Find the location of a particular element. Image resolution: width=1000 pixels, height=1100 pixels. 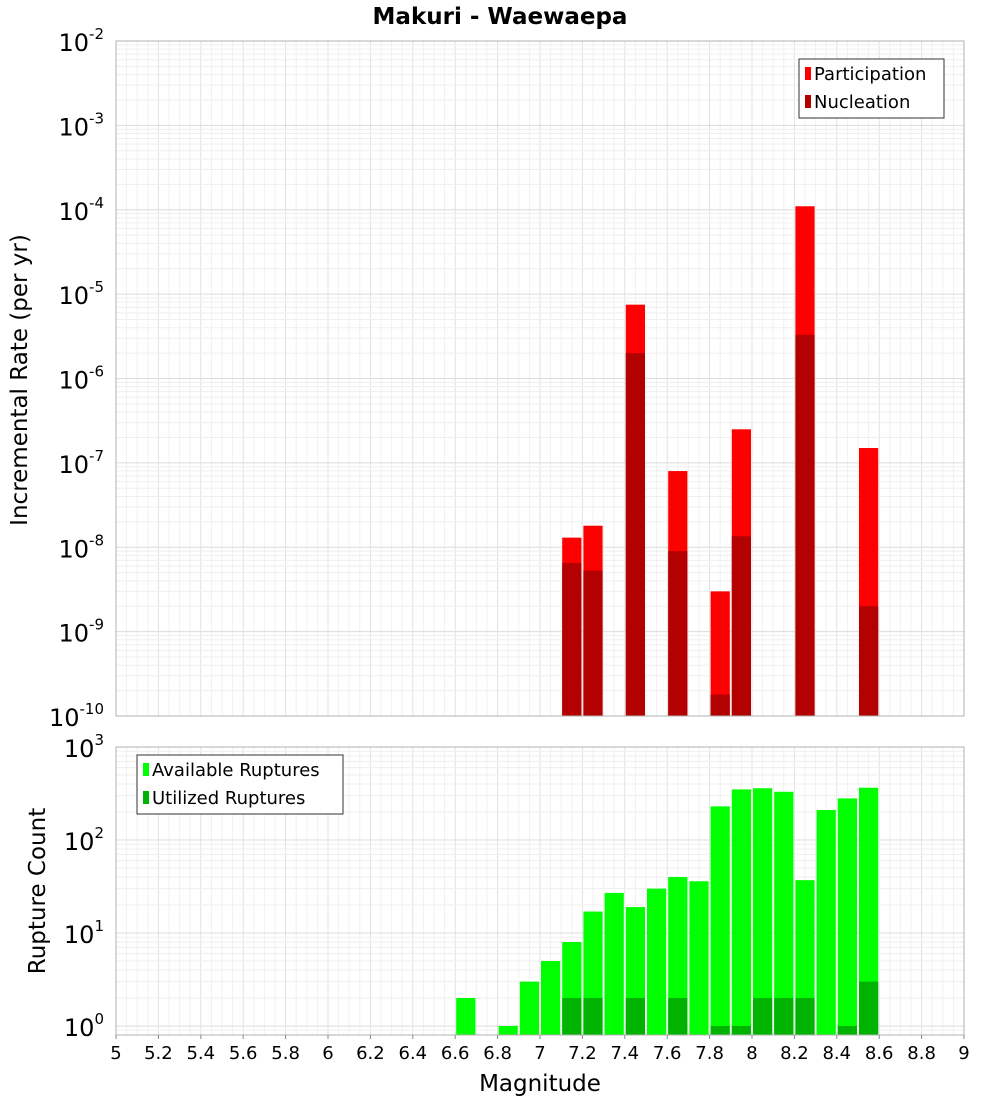

x-tick-label: 5.8 is located at coordinates (285, 1053).